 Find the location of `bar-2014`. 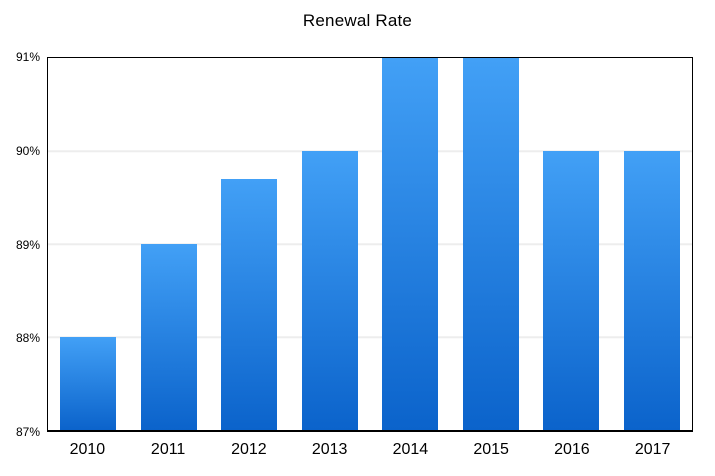

bar-2014 is located at coordinates (410, 244).